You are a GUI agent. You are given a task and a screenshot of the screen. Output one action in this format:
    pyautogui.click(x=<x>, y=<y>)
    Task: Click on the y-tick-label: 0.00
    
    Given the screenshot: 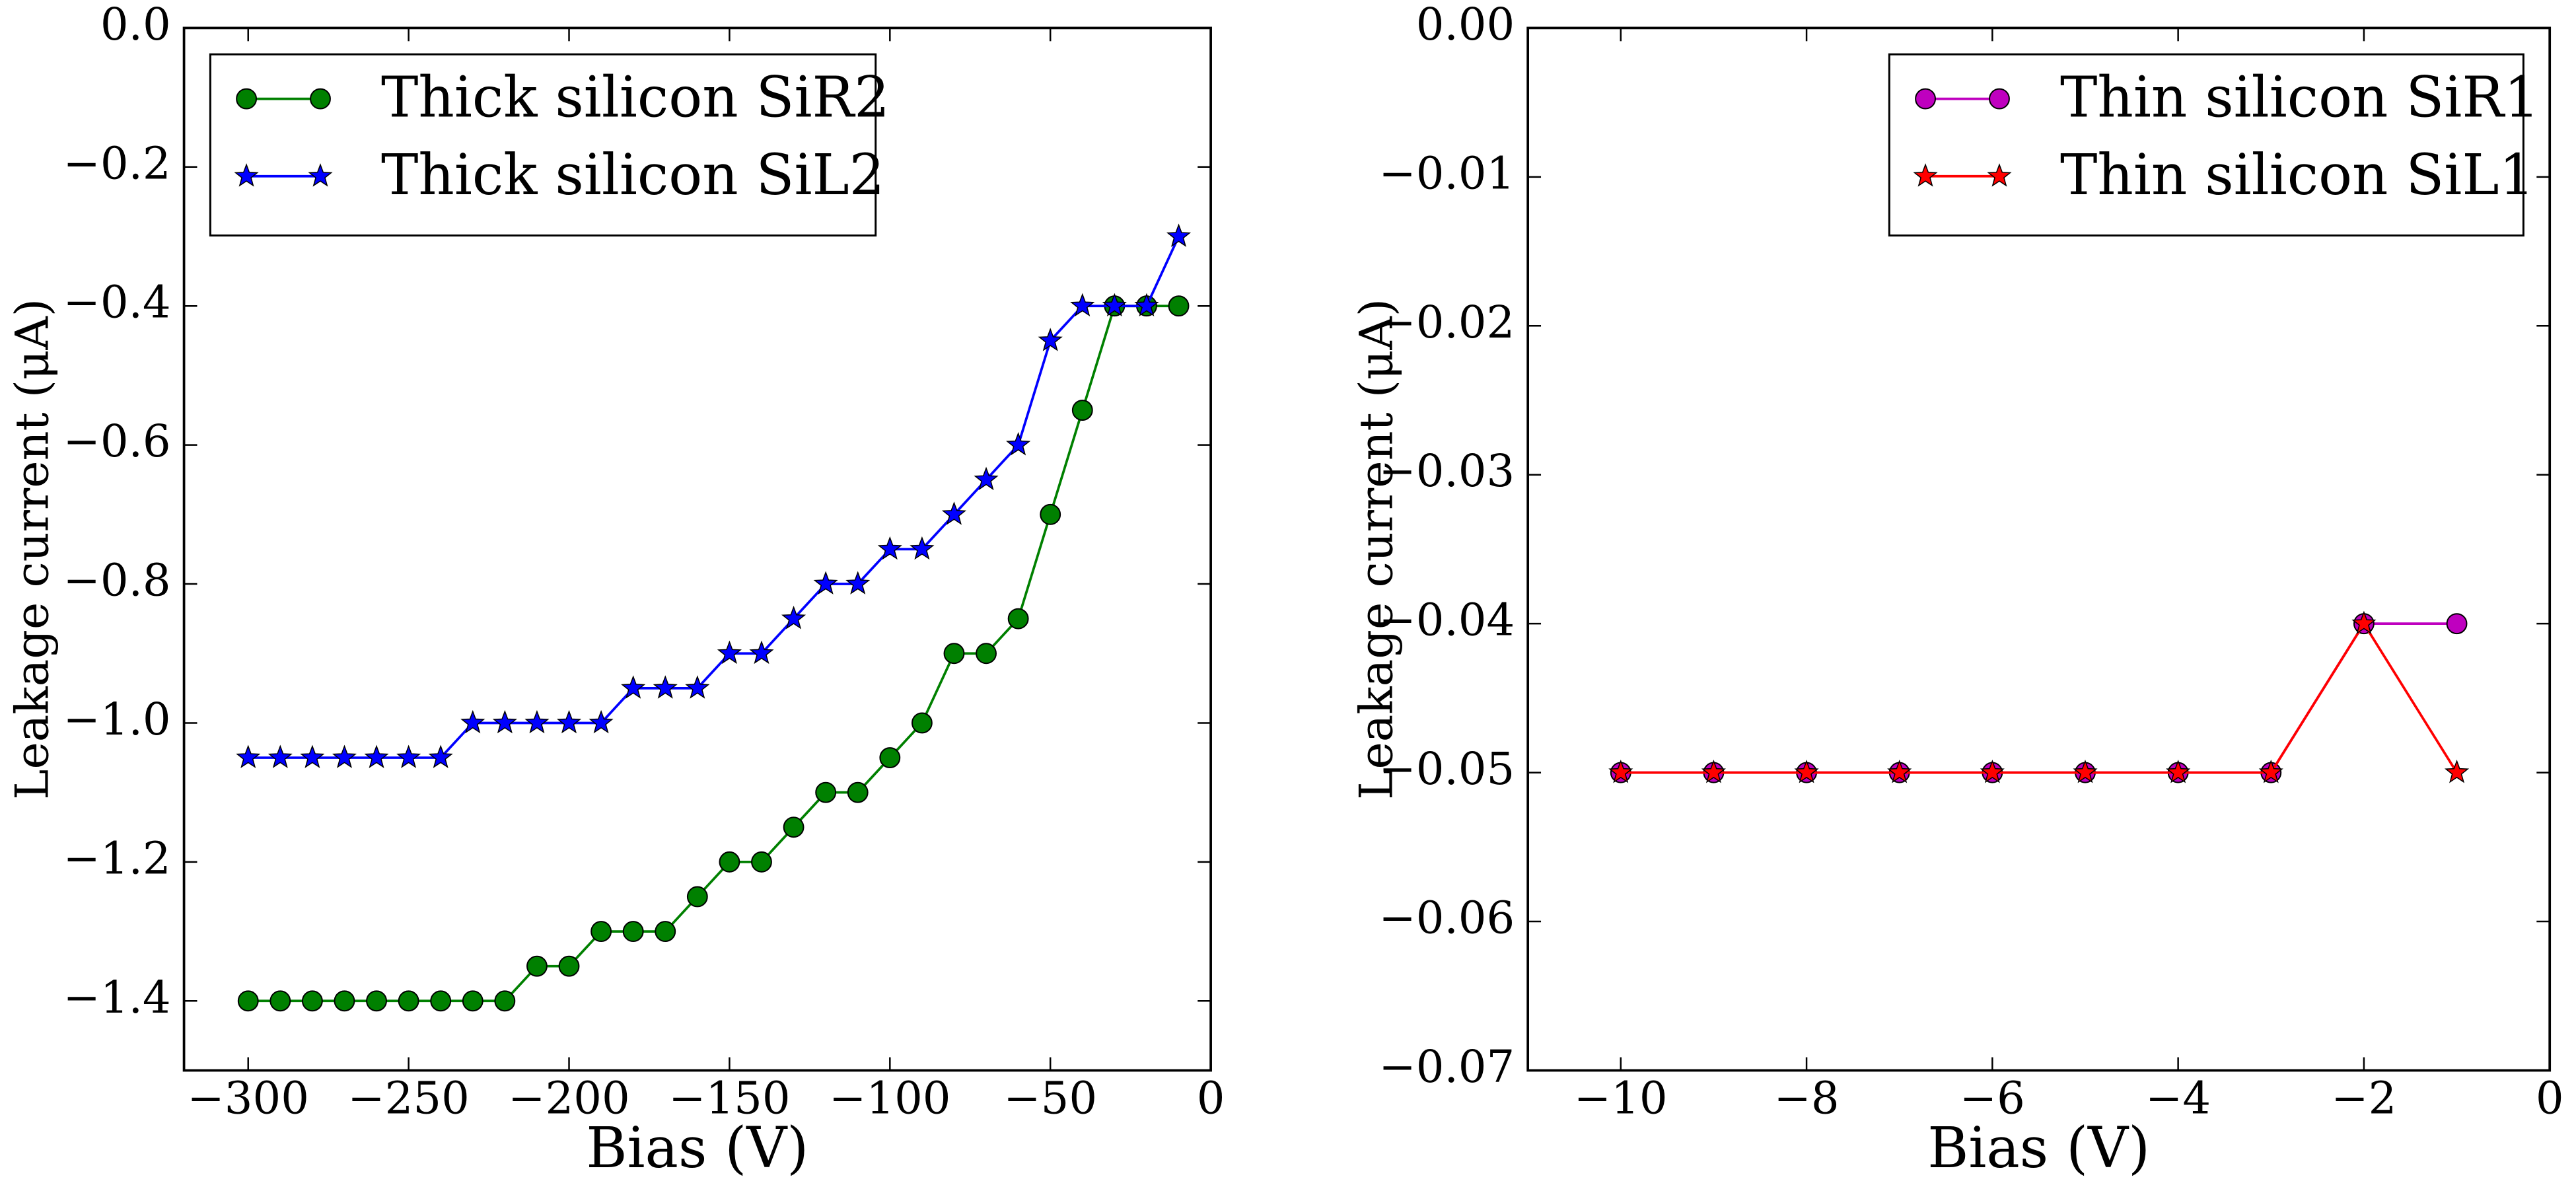 What is the action you would take?
    pyautogui.click(x=1465, y=25)
    